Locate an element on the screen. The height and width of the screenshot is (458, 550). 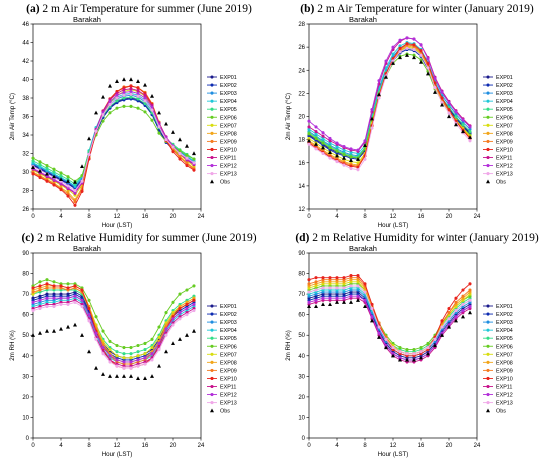
legend-item: EXP06 is located at coordinates (222, 347).